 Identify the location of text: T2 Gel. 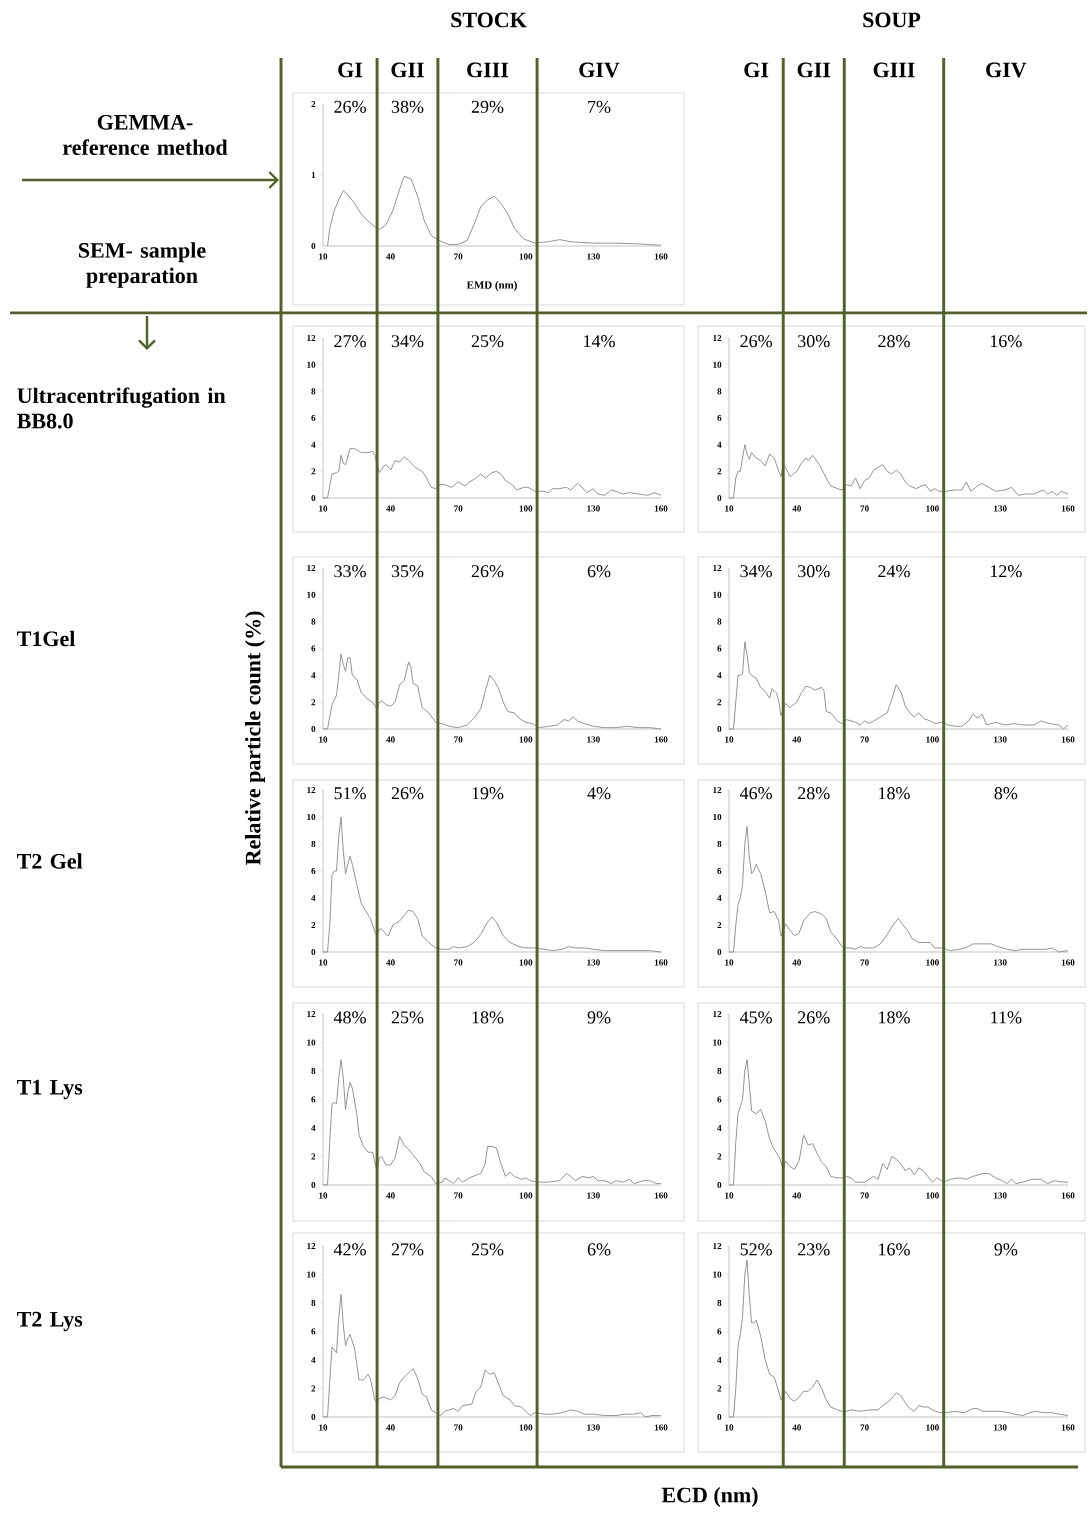
(49, 861).